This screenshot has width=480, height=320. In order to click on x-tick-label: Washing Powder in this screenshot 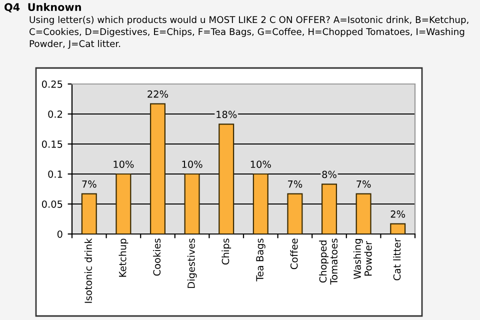, I will do `click(362, 259)`.